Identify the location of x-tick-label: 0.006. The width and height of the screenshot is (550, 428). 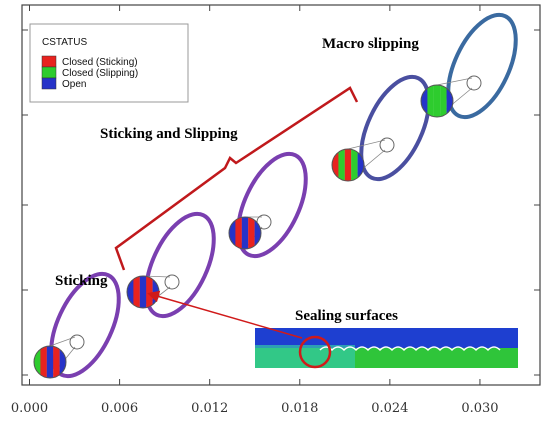
(119, 408).